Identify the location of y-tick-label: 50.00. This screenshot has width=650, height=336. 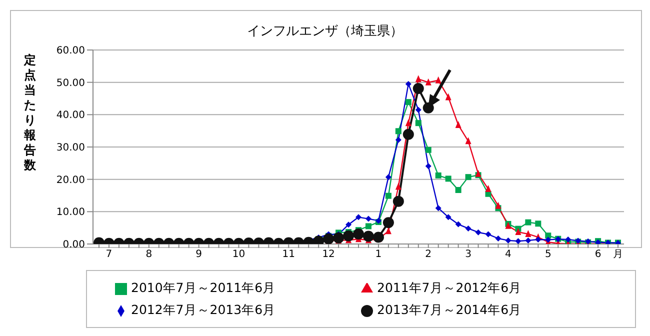
(70, 83).